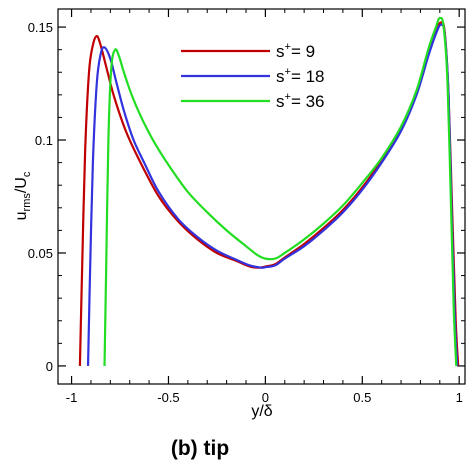 The height and width of the screenshot is (464, 474). What do you see at coordinates (261, 411) in the screenshot?
I see `x-axis-label: y/δ` at bounding box center [261, 411].